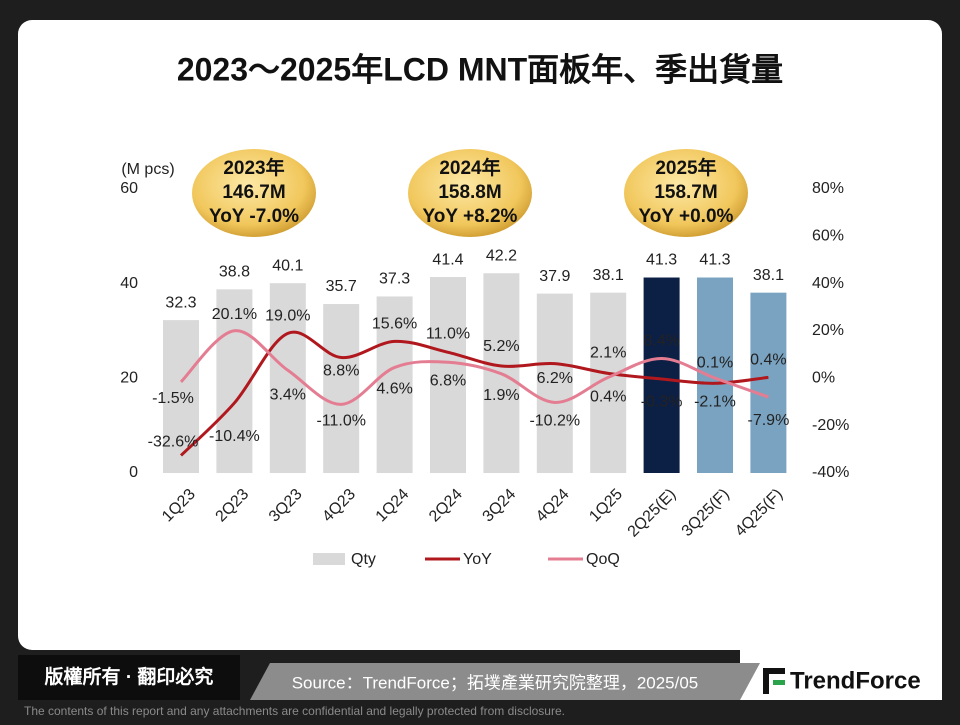  I want to click on y-tick-label: 40, so click(129, 283).